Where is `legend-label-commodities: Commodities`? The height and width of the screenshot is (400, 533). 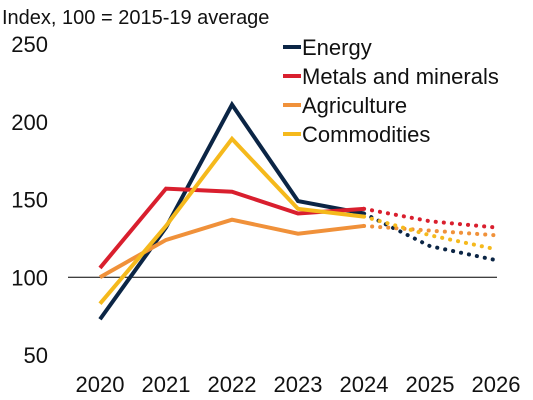
legend-label-commodities: Commodities is located at coordinates (366, 134).